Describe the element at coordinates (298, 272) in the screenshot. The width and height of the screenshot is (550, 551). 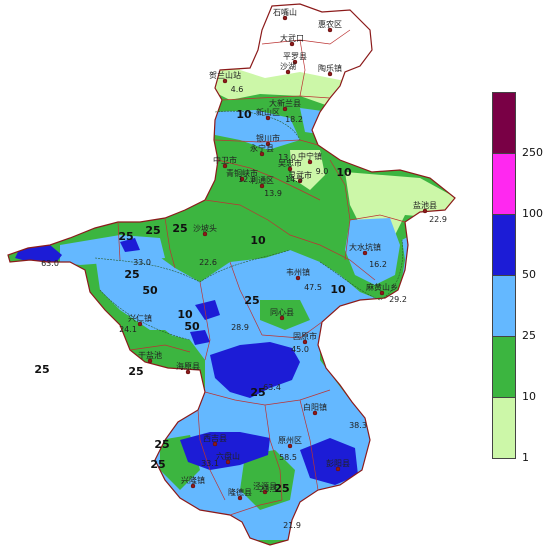
I see `town-name: 韦州镇` at that location.